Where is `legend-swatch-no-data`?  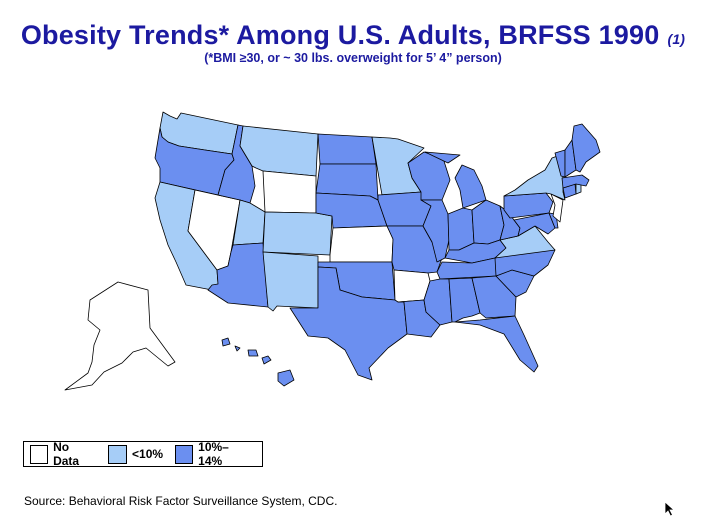
legend-swatch-no-data is located at coordinates (39, 454).